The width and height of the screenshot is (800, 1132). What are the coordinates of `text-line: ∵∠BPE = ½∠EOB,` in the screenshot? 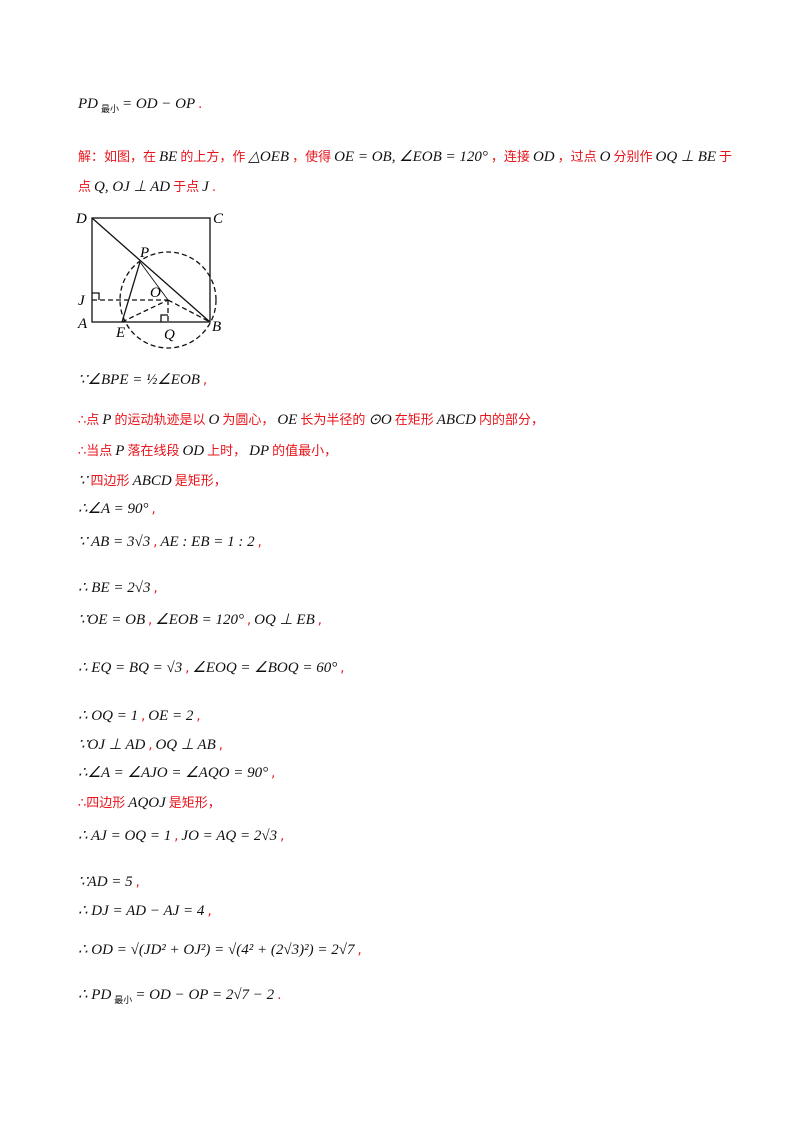 It's located at (144, 380).